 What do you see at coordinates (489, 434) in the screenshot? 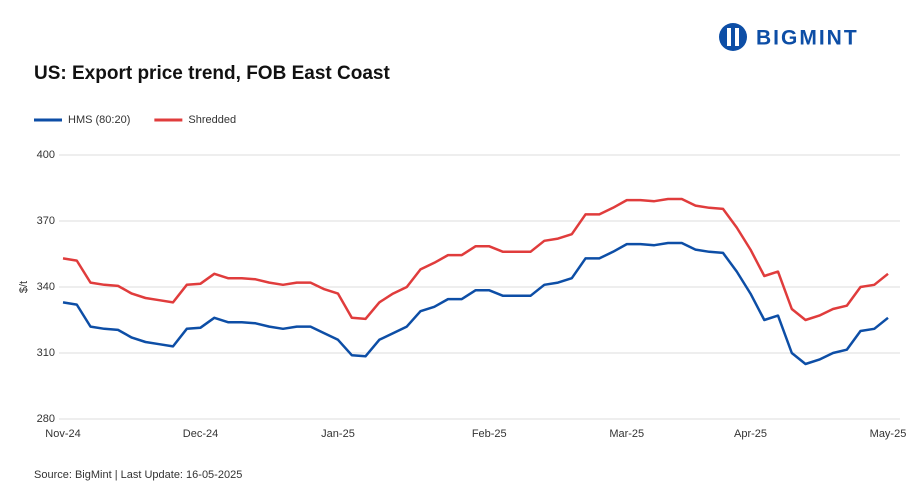
I see `x-tick-label: Feb-25` at bounding box center [489, 434].